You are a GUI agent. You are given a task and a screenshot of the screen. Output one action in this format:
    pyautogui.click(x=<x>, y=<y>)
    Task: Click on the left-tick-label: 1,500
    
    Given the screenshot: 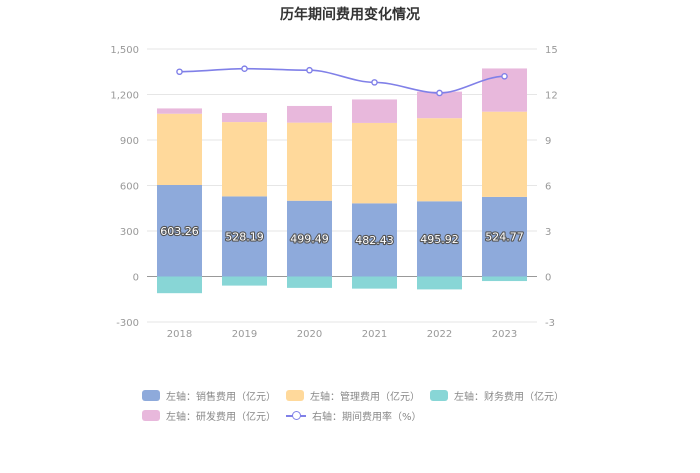 What is the action you would take?
    pyautogui.click(x=124, y=50)
    